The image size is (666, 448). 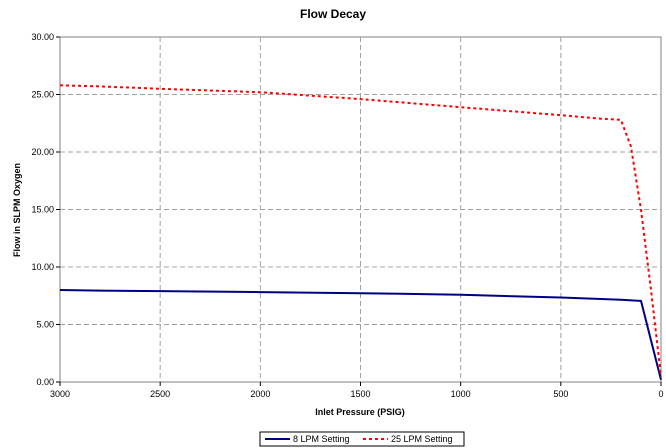 I want to click on legend: 8 LPM Setting 25 LPM Setting, so click(x=362, y=439).